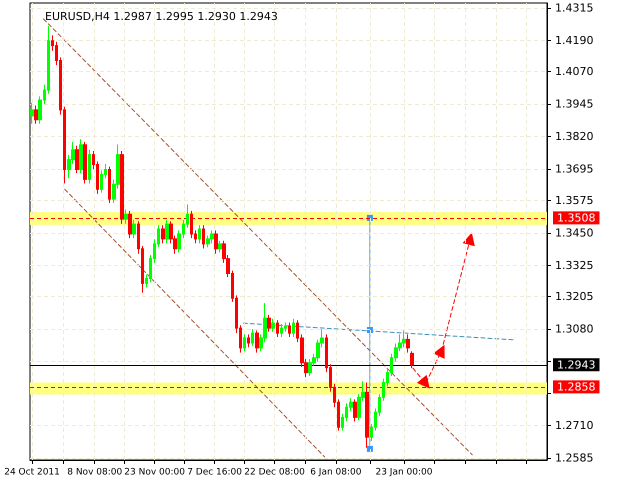  What do you see at coordinates (214, 473) in the screenshot?
I see `x-tick-label: 7 Dec 16:00` at bounding box center [214, 473].